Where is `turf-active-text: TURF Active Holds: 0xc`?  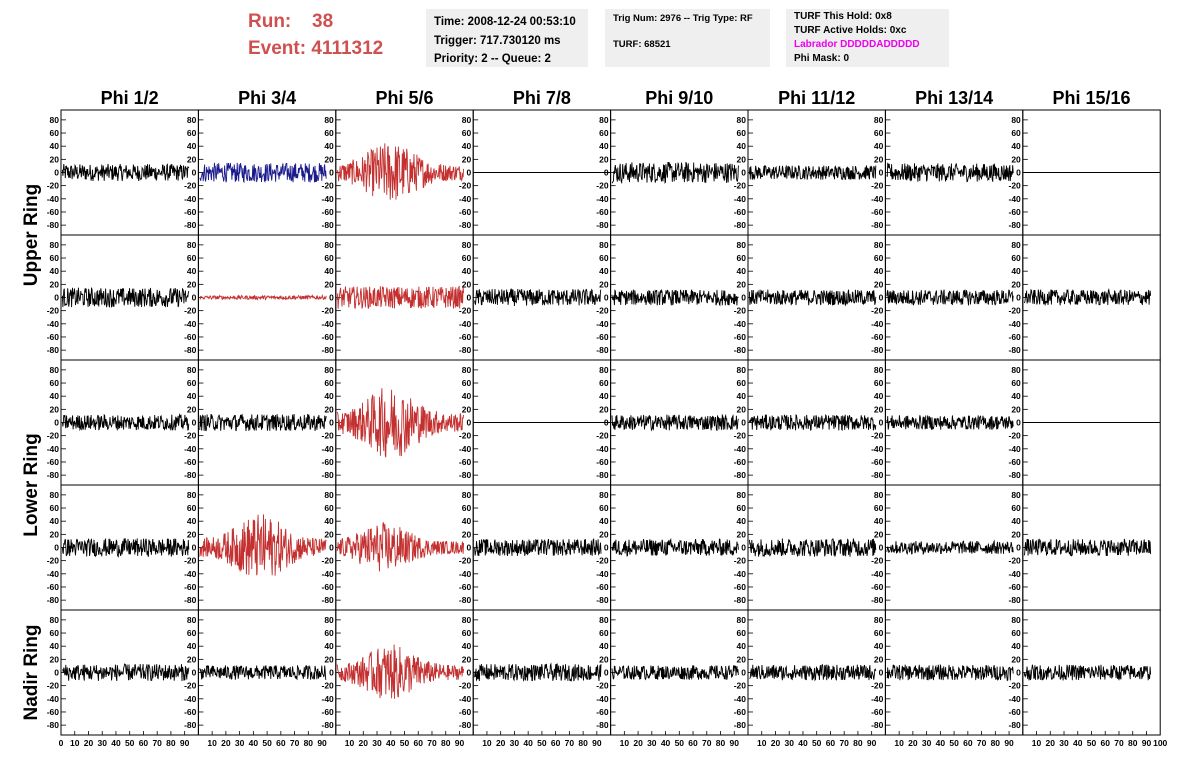 turf-active-text: TURF Active Holds: 0xc is located at coordinates (850, 30).